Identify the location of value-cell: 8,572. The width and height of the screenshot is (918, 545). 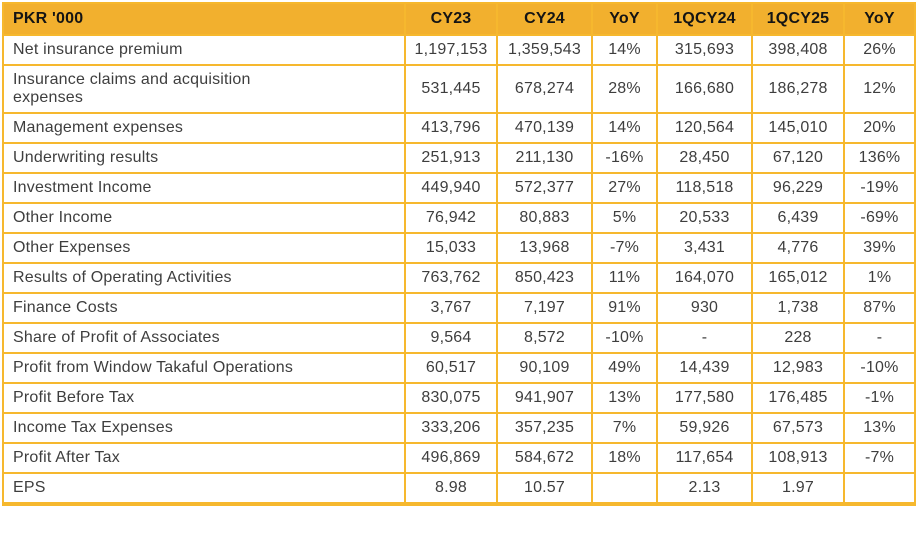
(544, 338).